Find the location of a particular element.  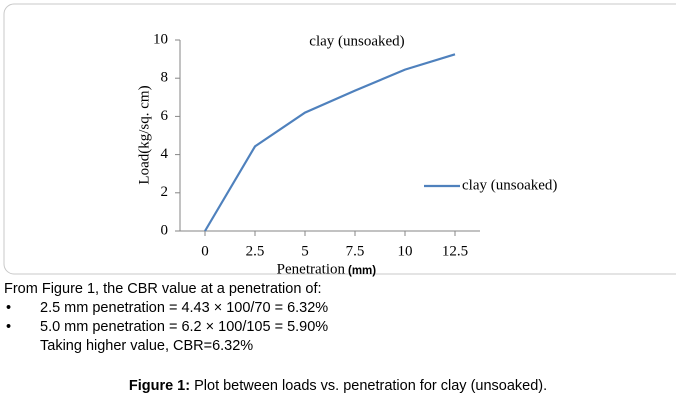

x-tick-label: 10 is located at coordinates (405, 251).